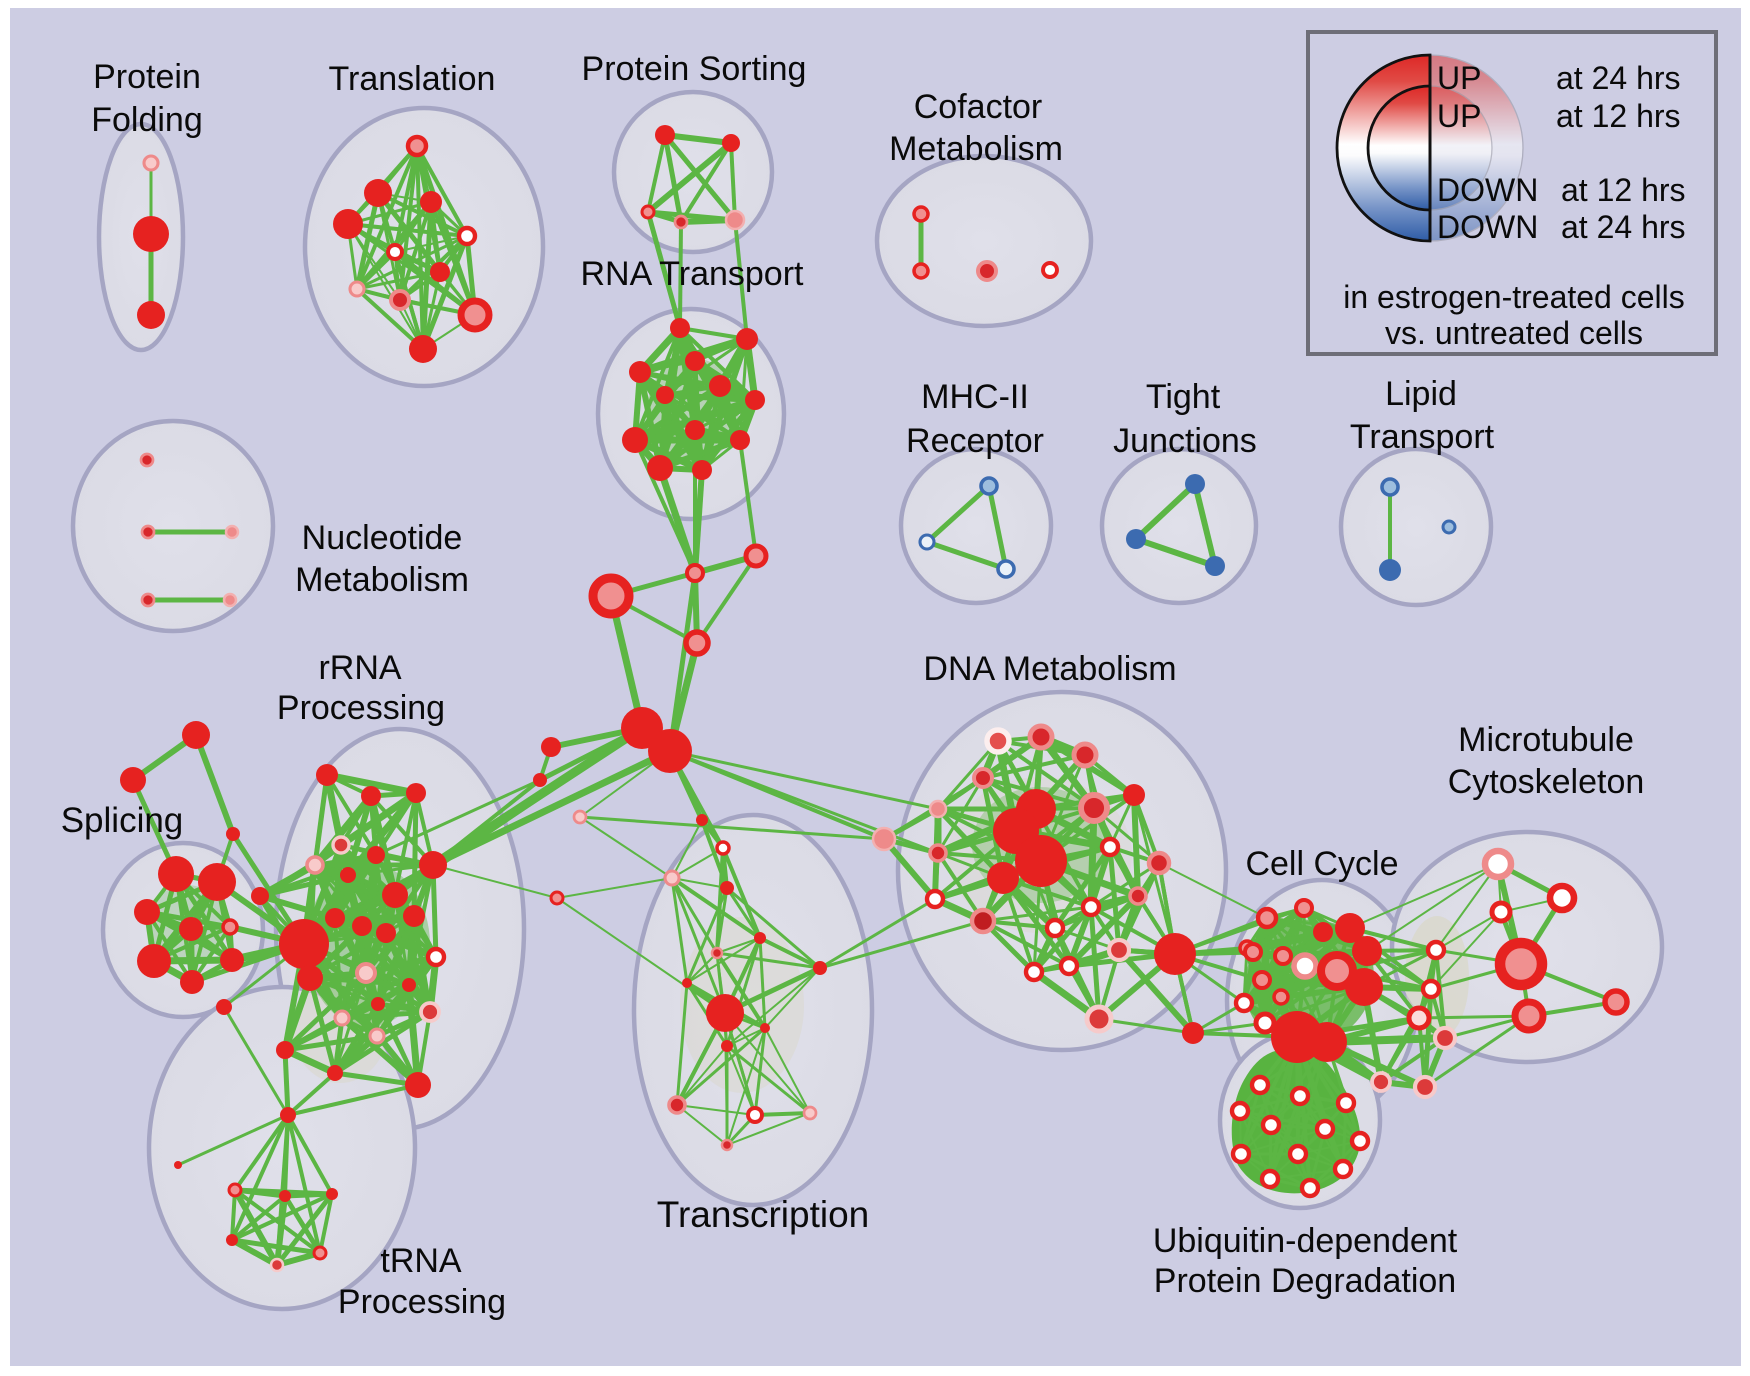 The image size is (1750, 1376). What do you see at coordinates (359, 668) in the screenshot?
I see `svg-text: rRNA` at bounding box center [359, 668].